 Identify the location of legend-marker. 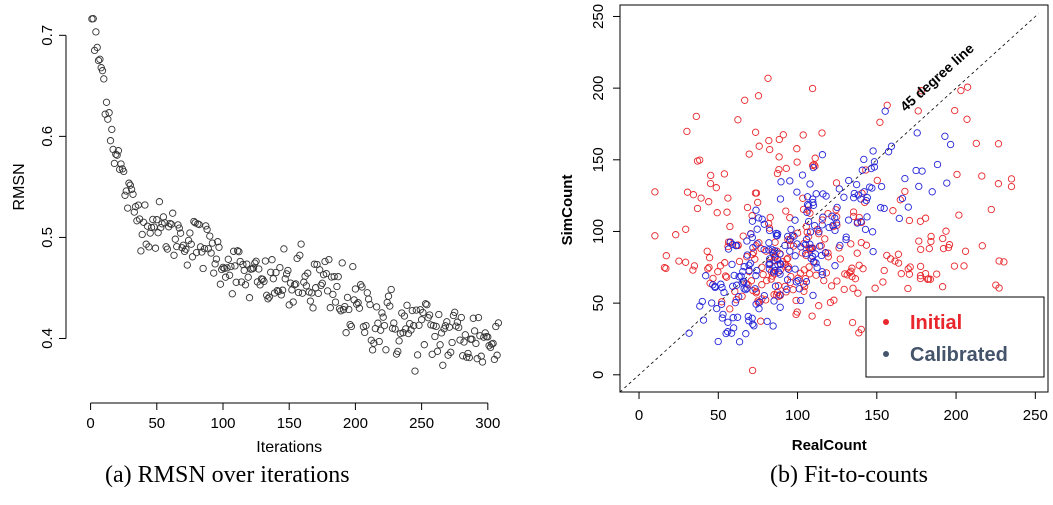
(886, 322).